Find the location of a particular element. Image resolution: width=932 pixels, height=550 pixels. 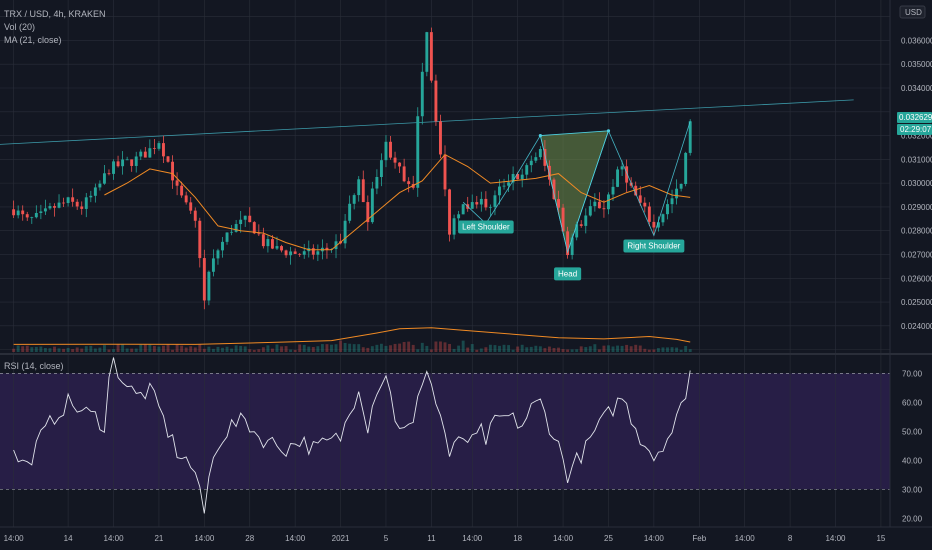

price-tick-label: 0.032000 is located at coordinates (916, 136).